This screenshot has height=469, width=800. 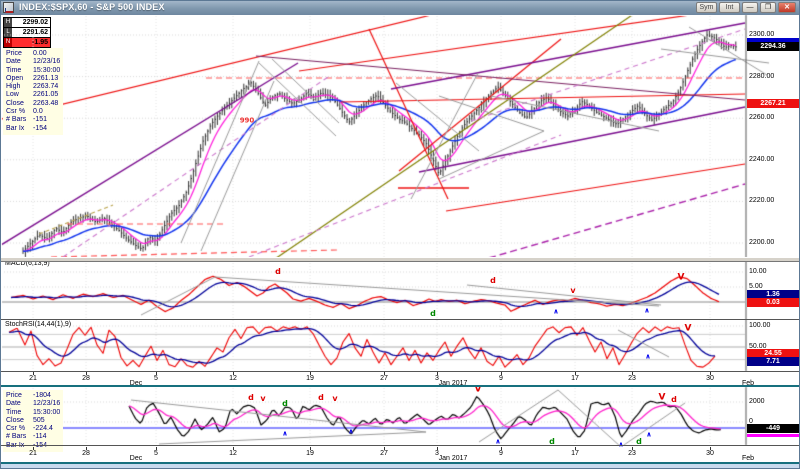 What do you see at coordinates (706, 7) in the screenshot?
I see `sym-button: Sym` at bounding box center [706, 7].